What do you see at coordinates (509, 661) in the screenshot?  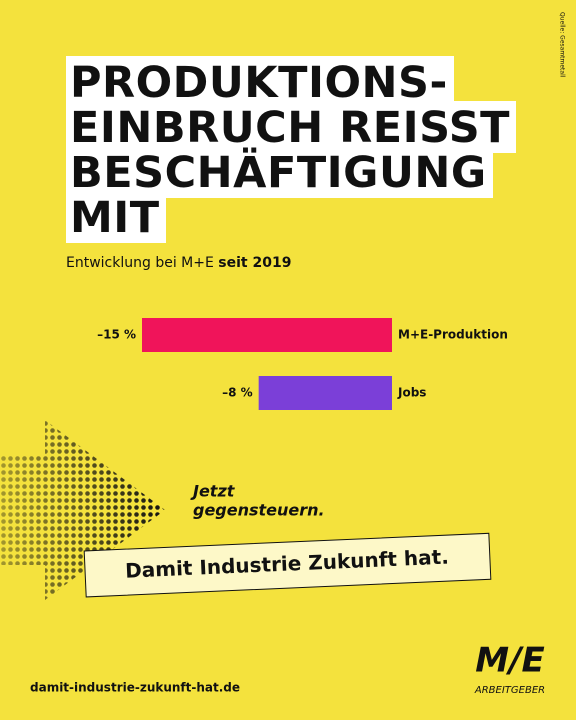 I see `logo: M/E` at bounding box center [509, 661].